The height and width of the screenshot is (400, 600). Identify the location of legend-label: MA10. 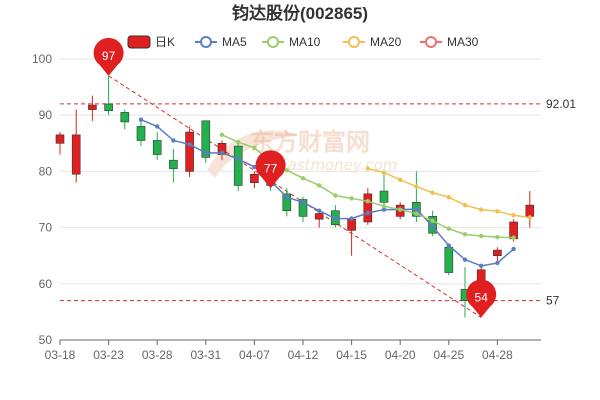
(305, 42).